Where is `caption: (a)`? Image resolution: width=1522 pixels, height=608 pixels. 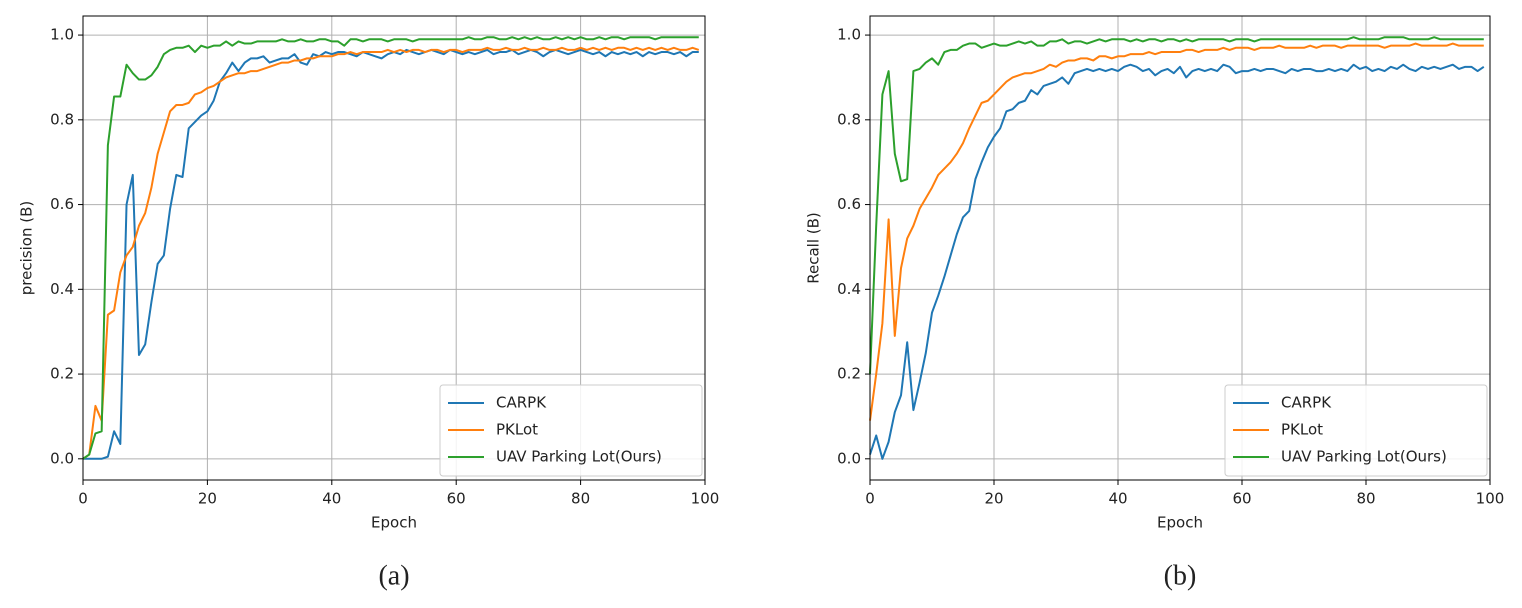 caption: (a) is located at coordinates (393, 575).